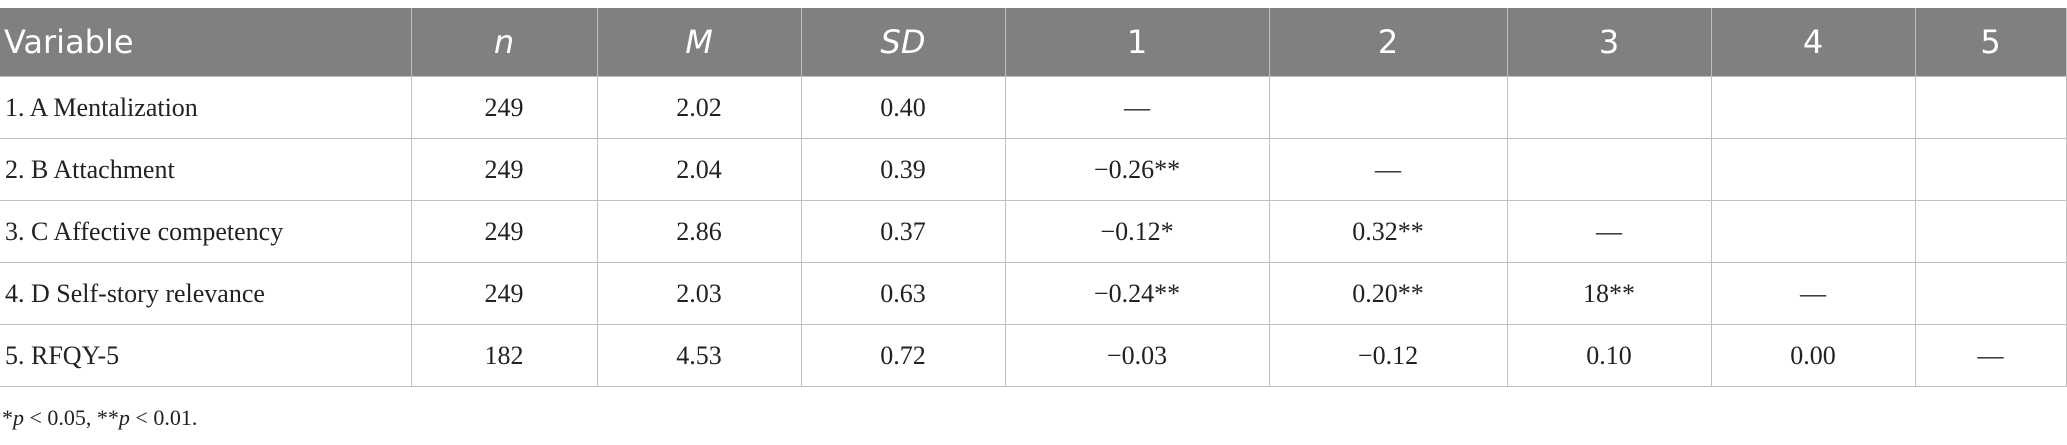 Image resolution: width=2067 pixels, height=445 pixels. What do you see at coordinates (1813, 293) in the screenshot?
I see `cell-r4: —` at bounding box center [1813, 293].